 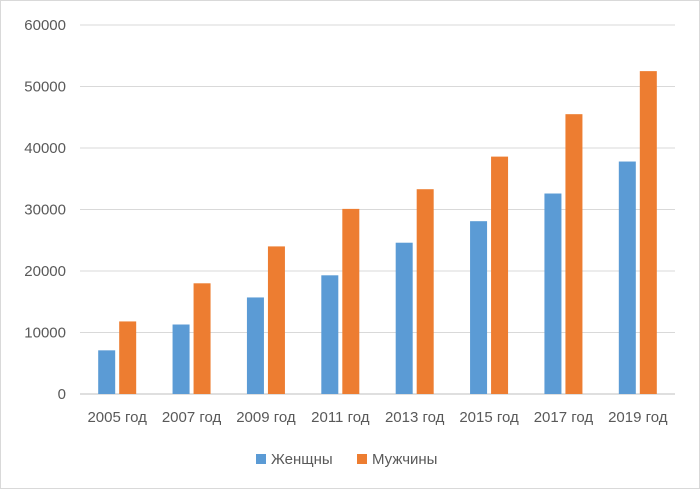 What do you see at coordinates (564, 417) in the screenshot?
I see `x-tick-label-6: 2017 год` at bounding box center [564, 417].